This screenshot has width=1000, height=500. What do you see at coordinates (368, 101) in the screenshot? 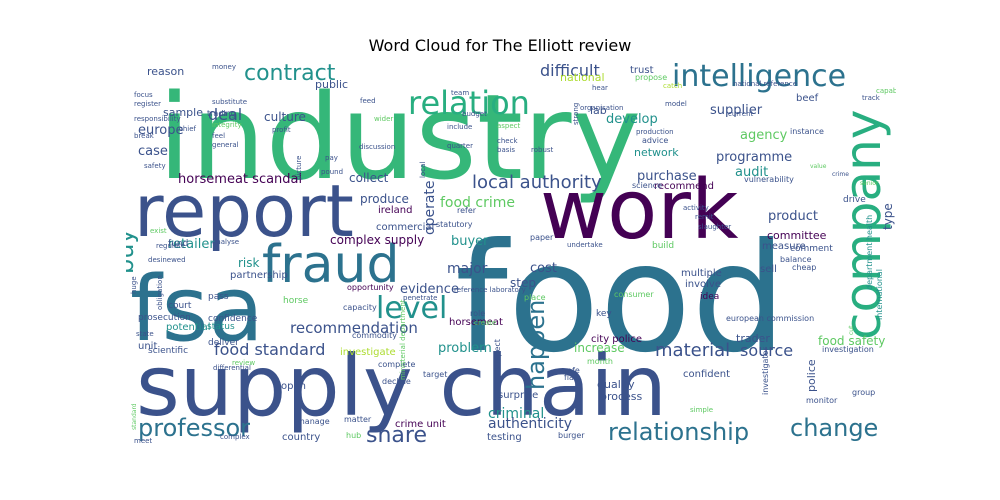
I see `word-feed: feed` at bounding box center [368, 101].